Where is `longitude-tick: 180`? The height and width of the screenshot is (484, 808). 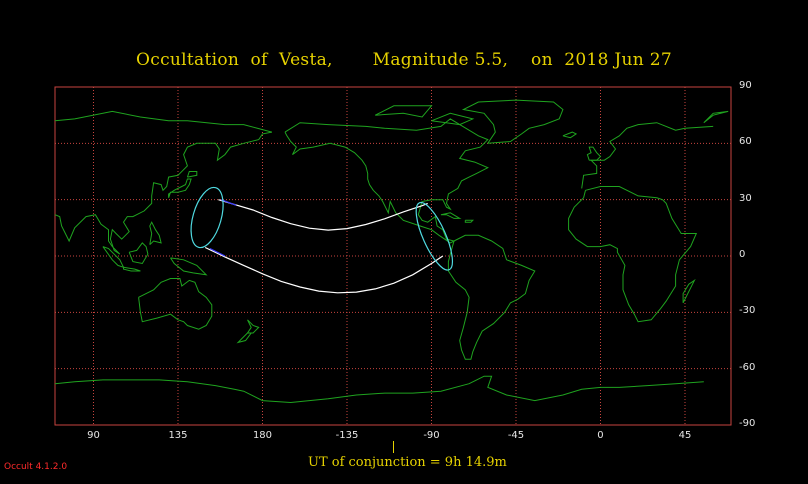 longitude-tick: 180 is located at coordinates (262, 435).